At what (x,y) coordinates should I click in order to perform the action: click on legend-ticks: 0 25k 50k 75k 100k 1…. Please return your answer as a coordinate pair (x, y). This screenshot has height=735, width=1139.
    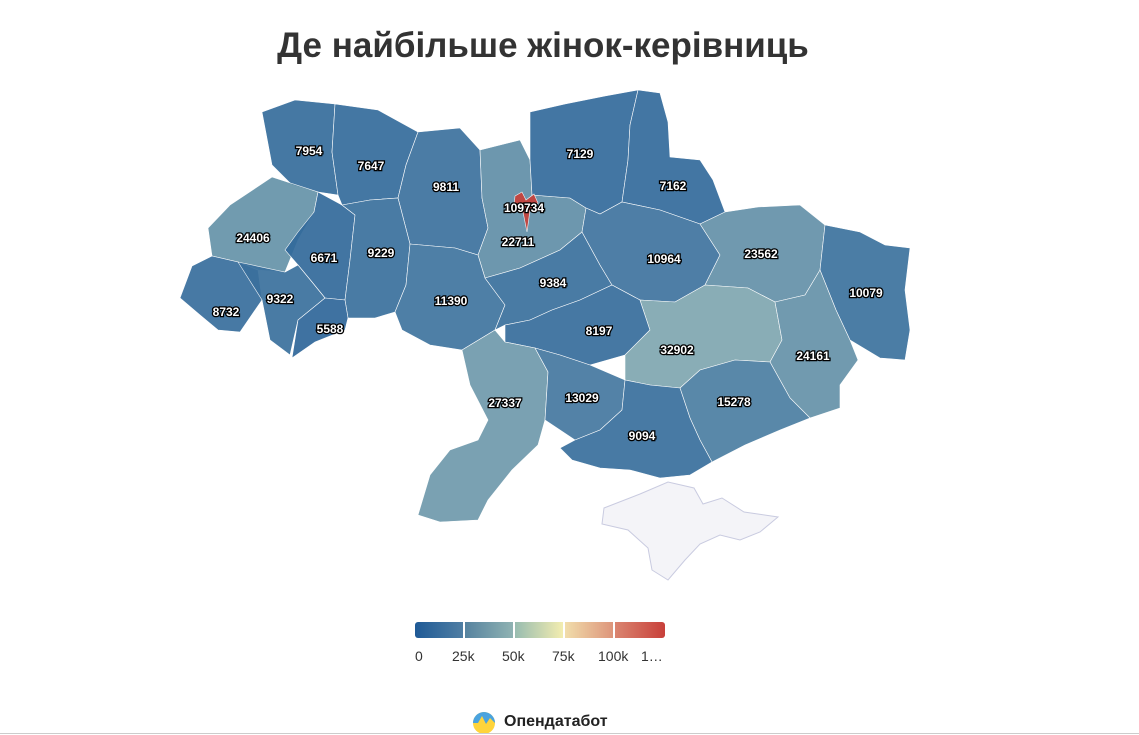
    Looking at the image, I should click on (540, 658).